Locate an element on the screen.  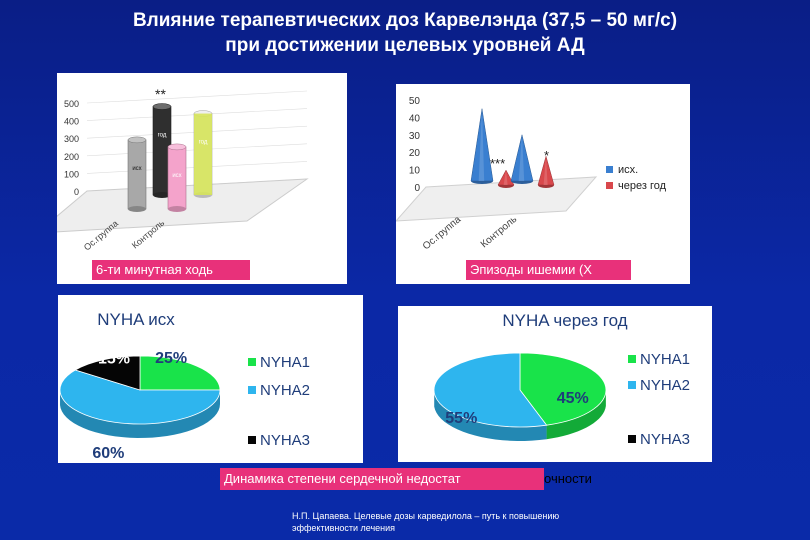
walk-chart-label: 6-ти минутная ходь is located at coordinates (171, 270).